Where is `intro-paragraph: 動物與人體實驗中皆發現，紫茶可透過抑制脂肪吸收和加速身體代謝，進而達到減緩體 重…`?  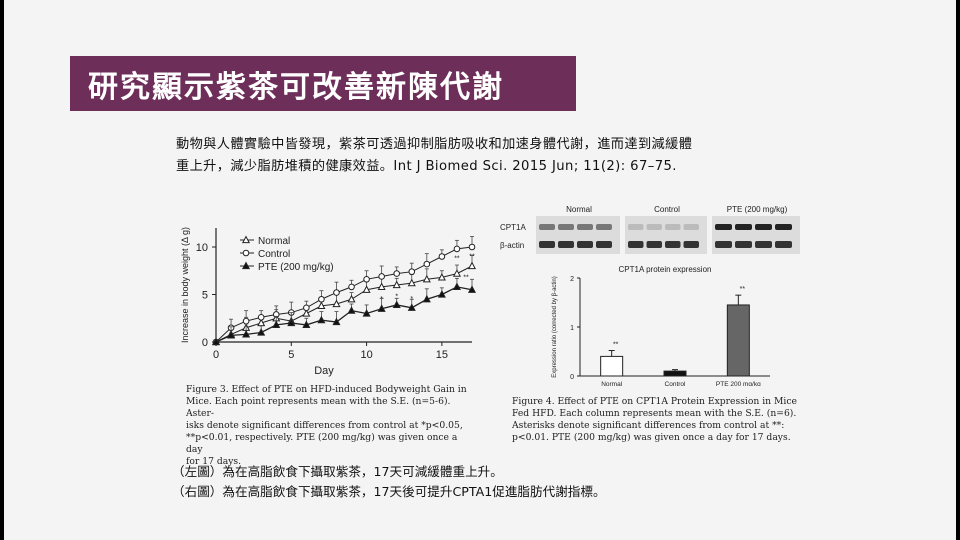 intro-paragraph: 動物與人體實驗中皆發現，紫茶可透過抑制脂肪吸收和加速身體代謝，進而達到減緩體 重… is located at coordinates (486, 156).